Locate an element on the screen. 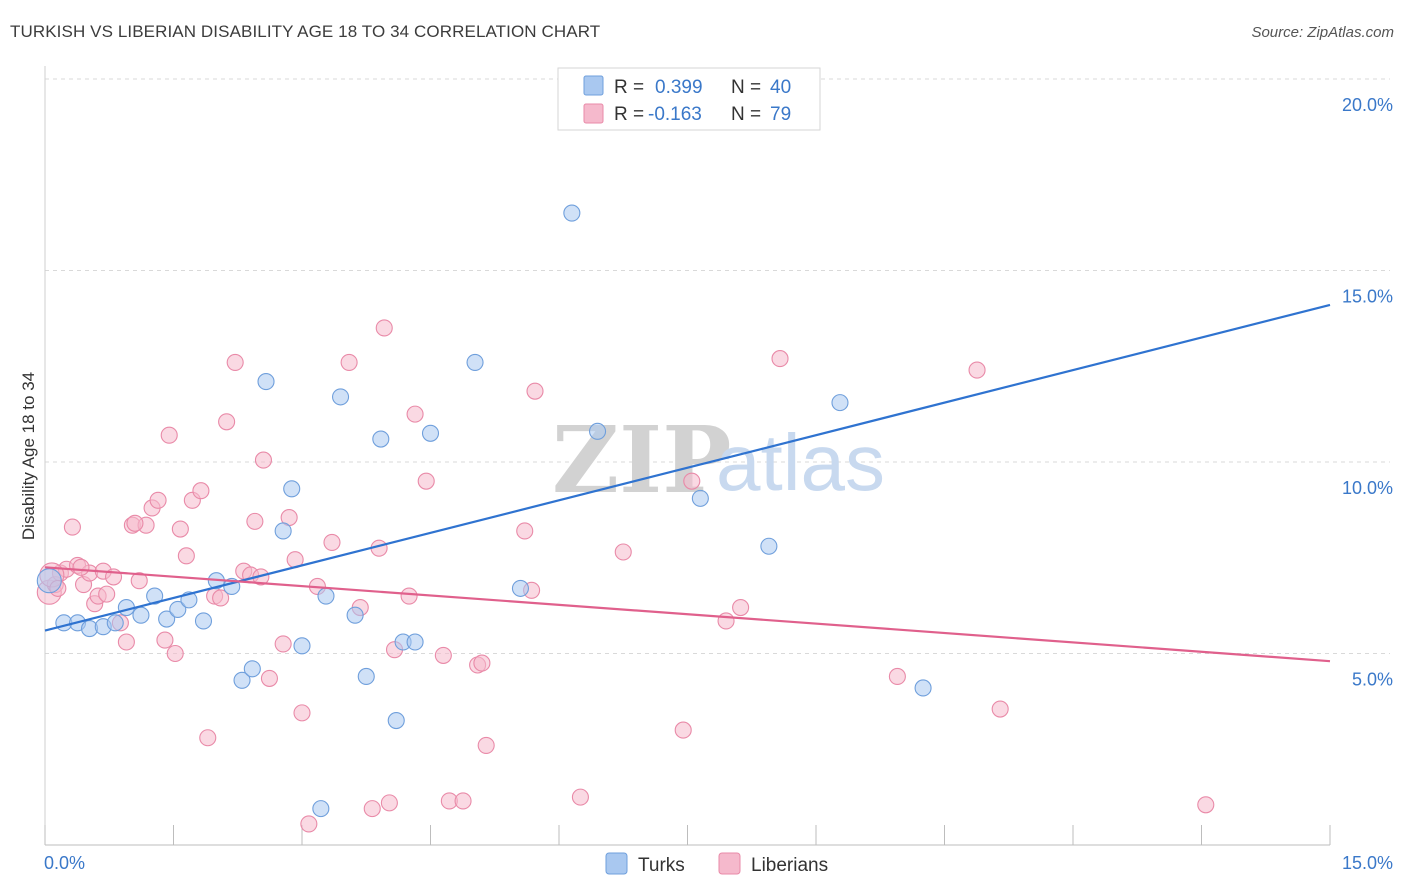  turks-r-value: 0.399 is located at coordinates (679, 87).